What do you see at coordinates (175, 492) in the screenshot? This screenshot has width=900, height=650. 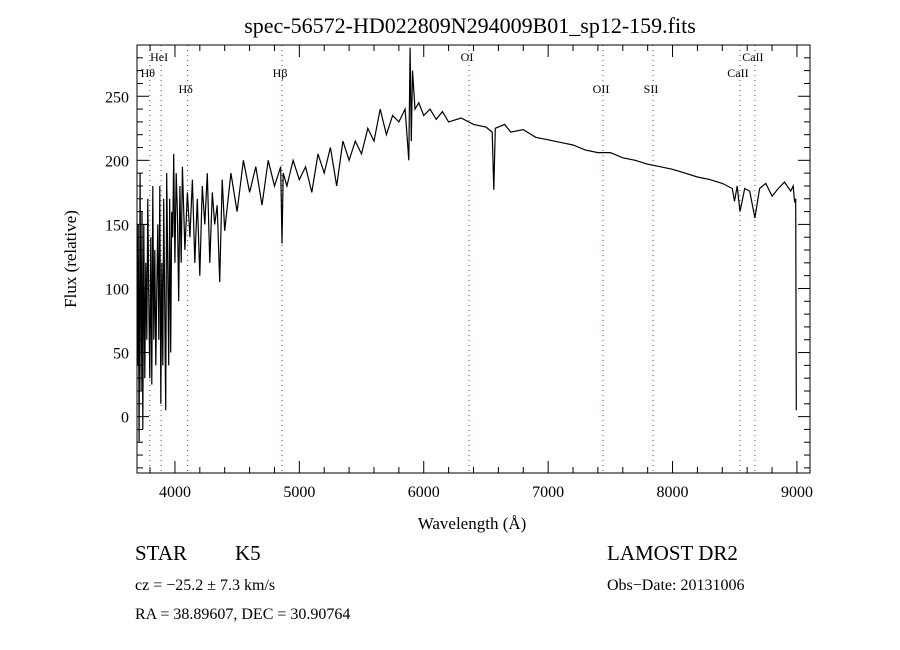 I see `x-tick-label: 4000` at bounding box center [175, 492].